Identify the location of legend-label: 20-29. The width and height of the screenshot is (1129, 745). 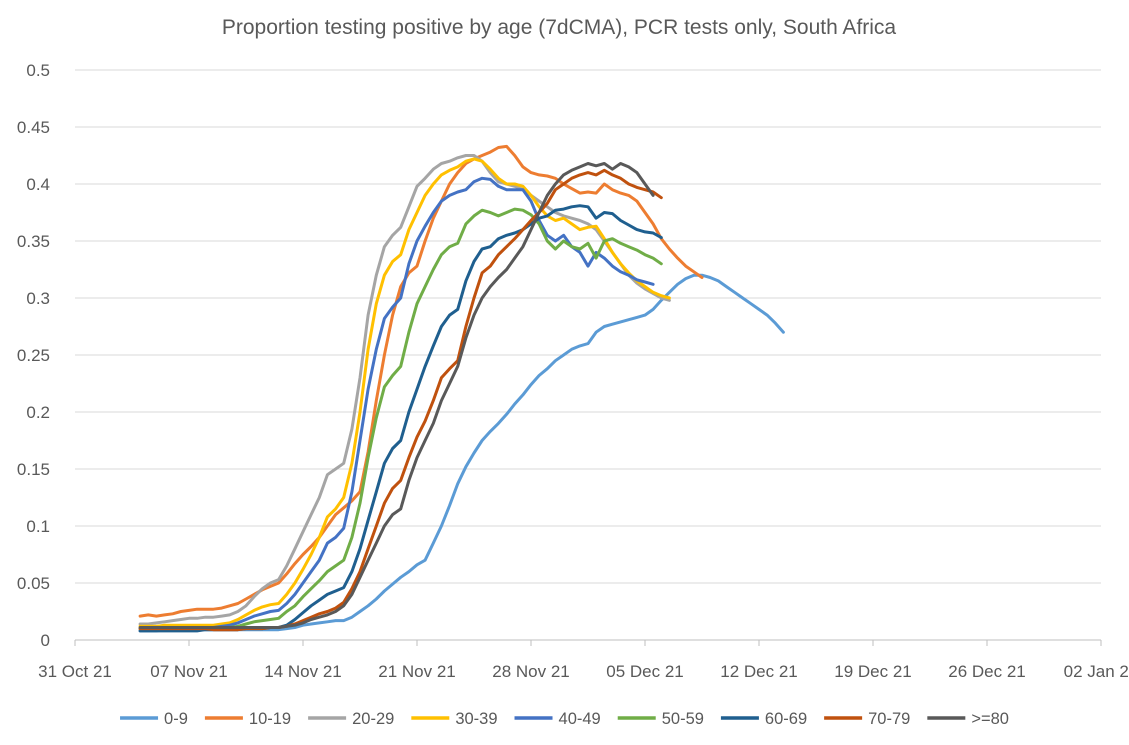
(373, 719).